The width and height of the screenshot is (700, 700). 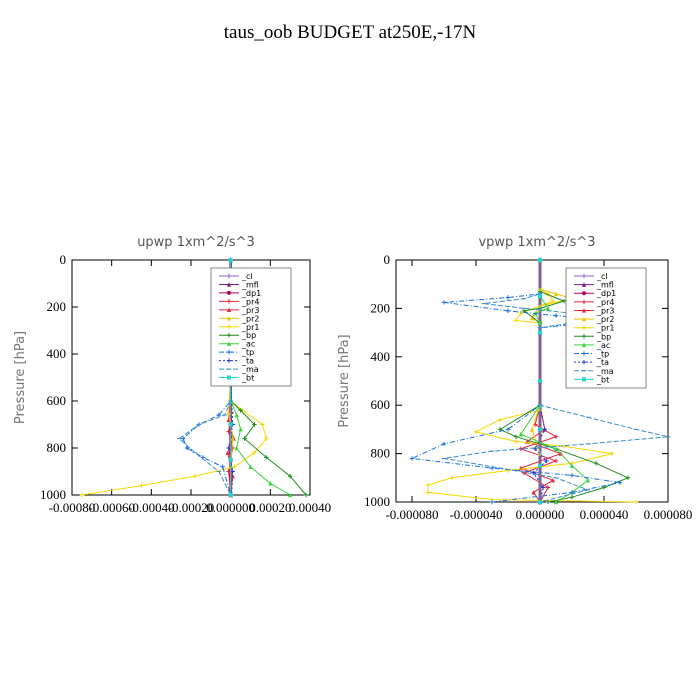 I want to click on panel-title: upwp 1xm^2/s^3, so click(x=196, y=242).